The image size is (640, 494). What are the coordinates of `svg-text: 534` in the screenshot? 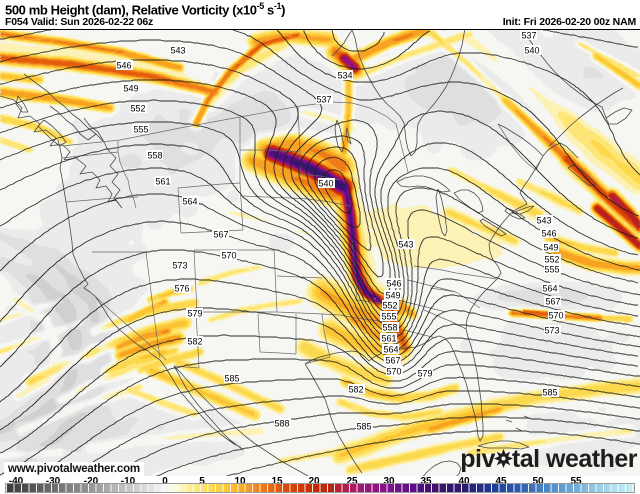 It's located at (344, 76).